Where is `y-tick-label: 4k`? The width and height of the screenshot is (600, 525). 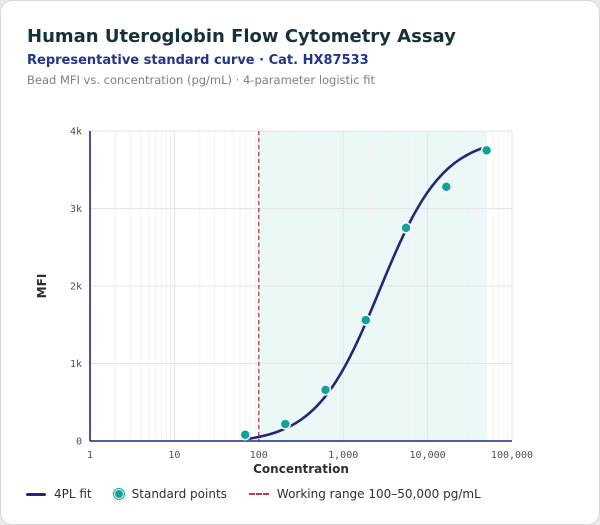 y-tick-label: 4k is located at coordinates (76, 132).